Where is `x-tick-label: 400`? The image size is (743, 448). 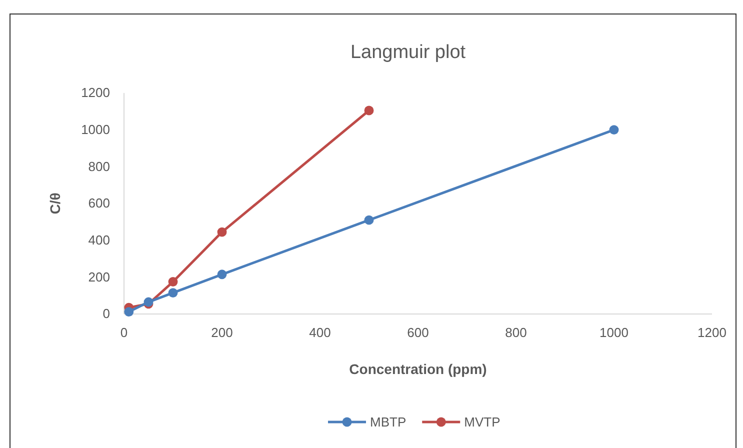 x-tick-label: 400 is located at coordinates (320, 332).